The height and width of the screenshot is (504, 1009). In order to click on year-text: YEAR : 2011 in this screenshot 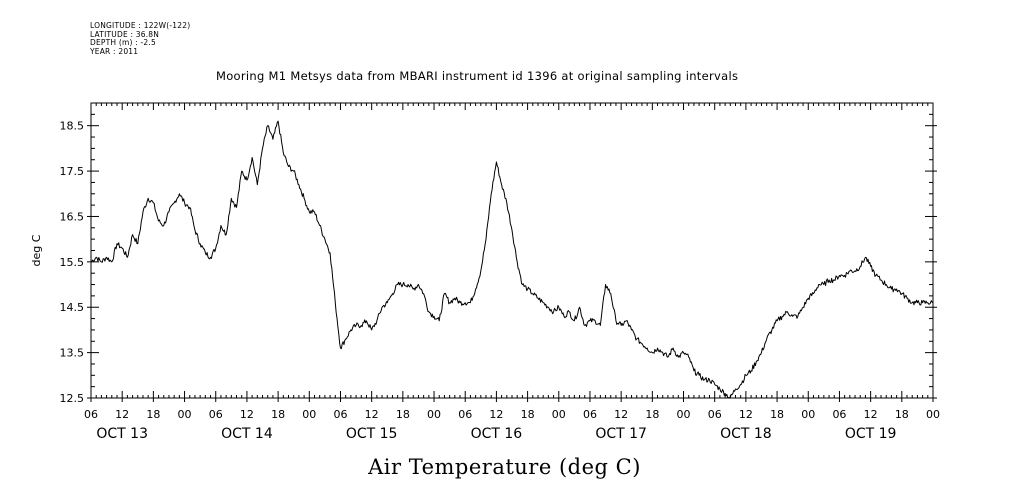, I will do `click(114, 51)`.